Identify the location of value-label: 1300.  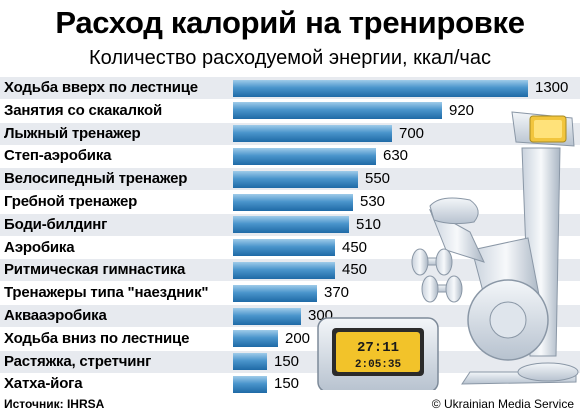
(552, 87).